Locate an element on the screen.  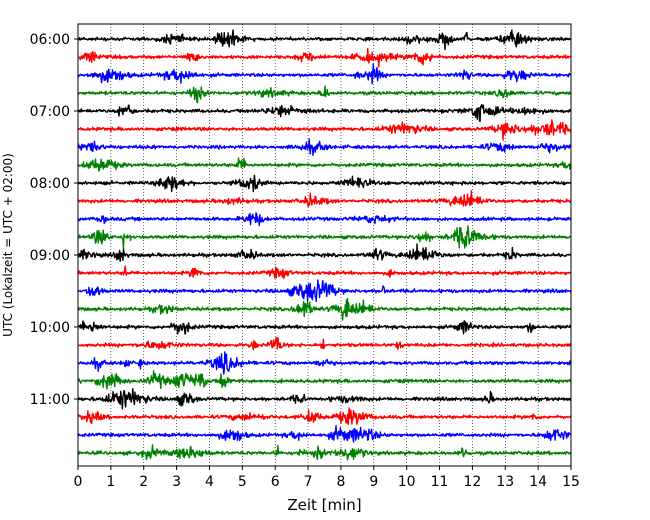
x-tick-label-1: 1 is located at coordinates (110, 482).